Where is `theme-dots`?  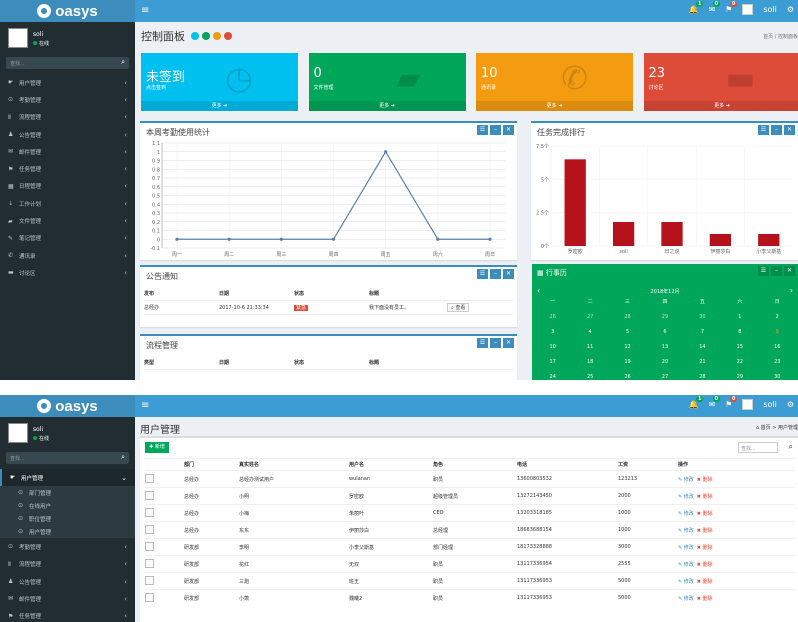
theme-dots is located at coordinates (213, 36).